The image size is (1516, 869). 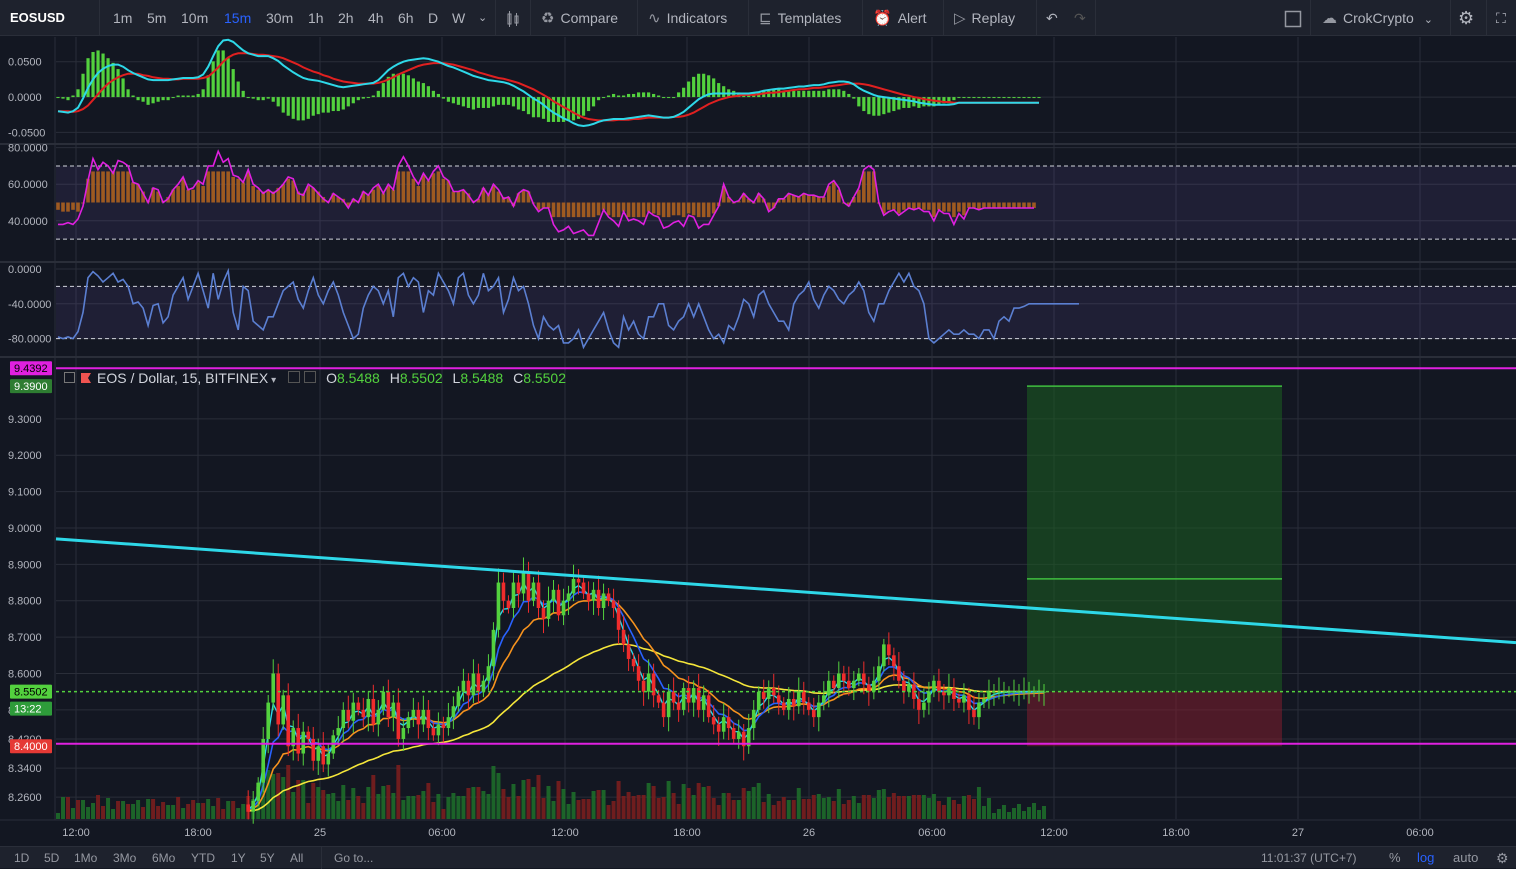 What do you see at coordinates (513, 18) in the screenshot?
I see `candle-type-icon` at bounding box center [513, 18].